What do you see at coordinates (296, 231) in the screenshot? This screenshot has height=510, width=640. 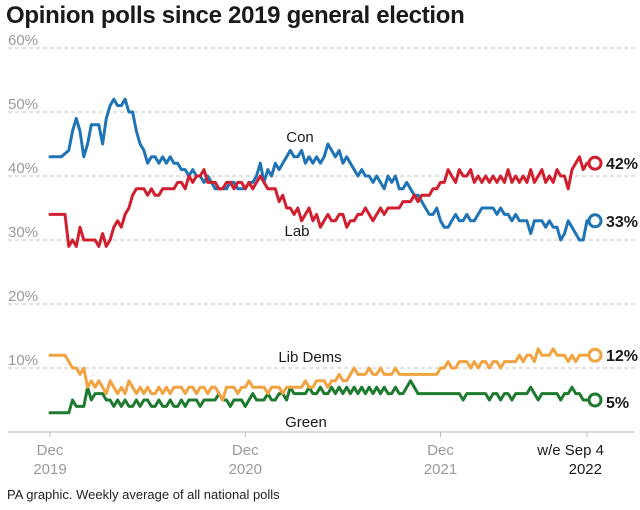 I see `series-label-lab: Lab` at bounding box center [296, 231].